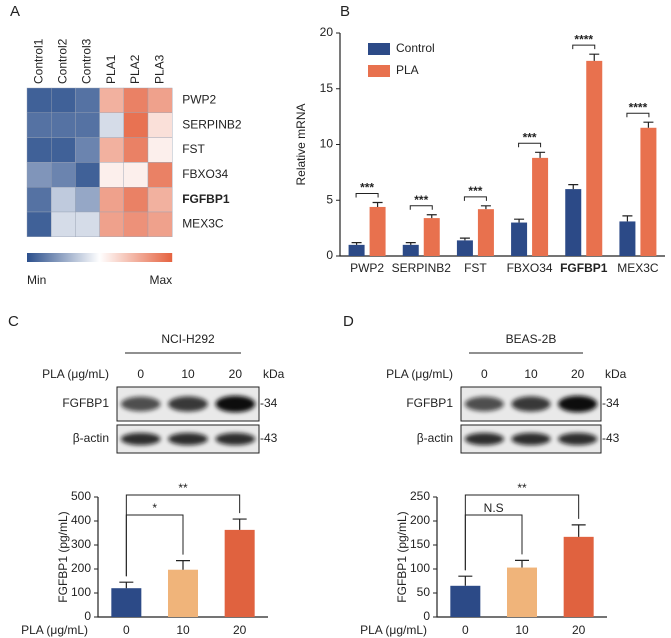 This screenshot has width=671, height=638. What do you see at coordinates (407, 70) in the screenshot?
I see `legend-label: PLA` at bounding box center [407, 70].